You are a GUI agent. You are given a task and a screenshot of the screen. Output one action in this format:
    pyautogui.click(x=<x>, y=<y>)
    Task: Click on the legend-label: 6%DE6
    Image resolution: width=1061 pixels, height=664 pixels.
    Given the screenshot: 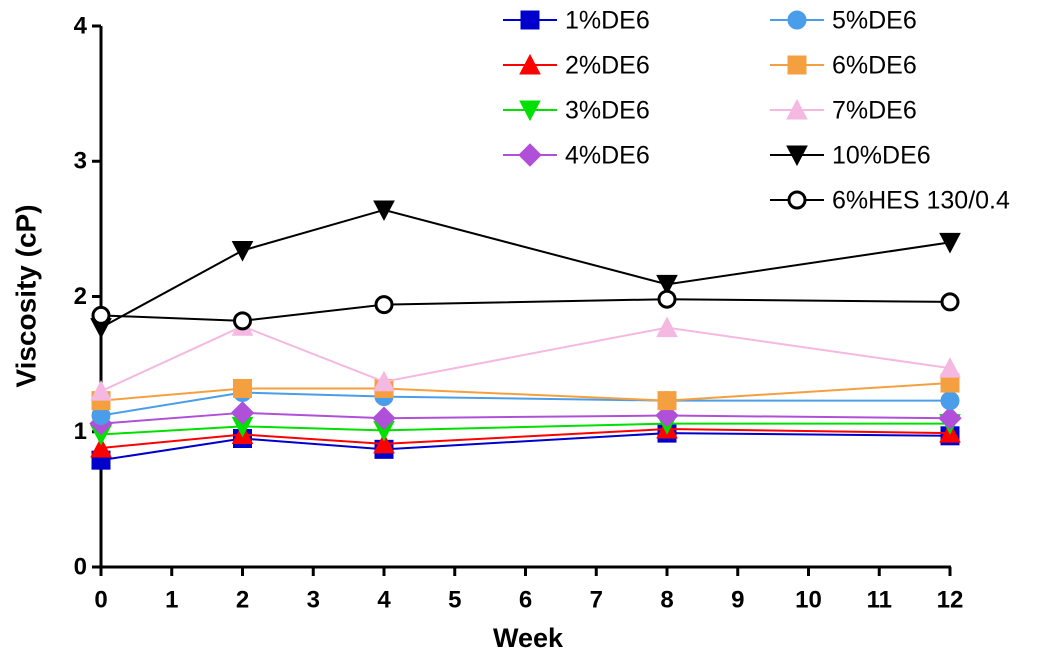 What is the action you would take?
    pyautogui.click(x=874, y=66)
    